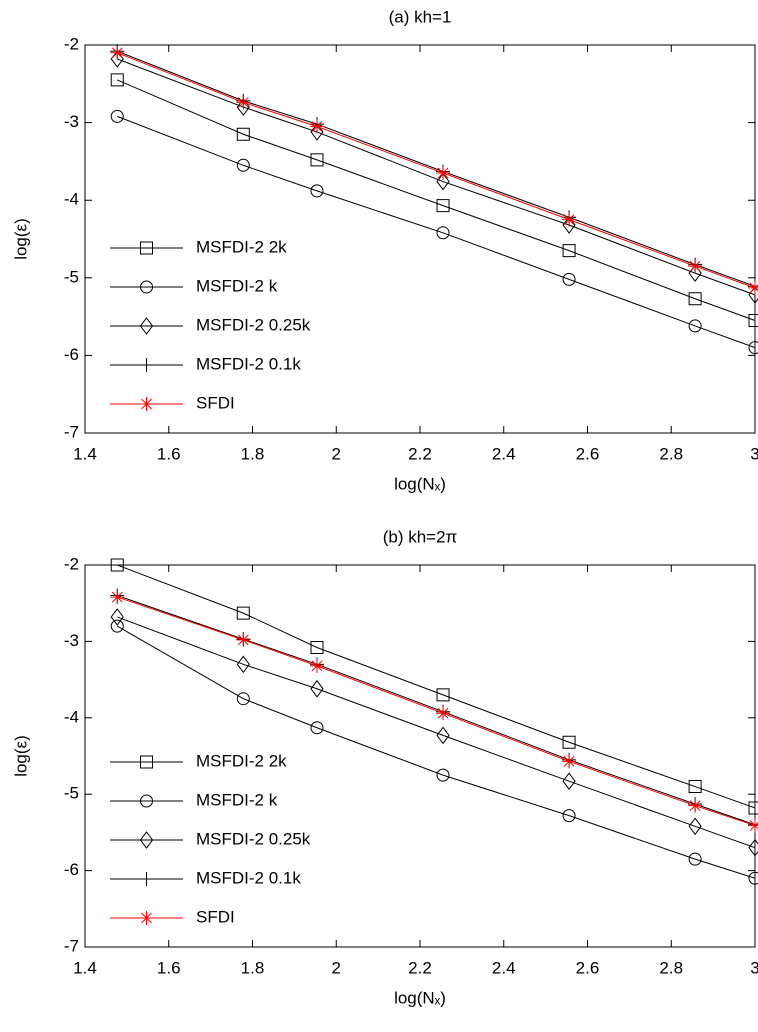 The image size is (758, 1032). What do you see at coordinates (71, 431) in the screenshot?
I see `y-tick-label: -7` at bounding box center [71, 431].